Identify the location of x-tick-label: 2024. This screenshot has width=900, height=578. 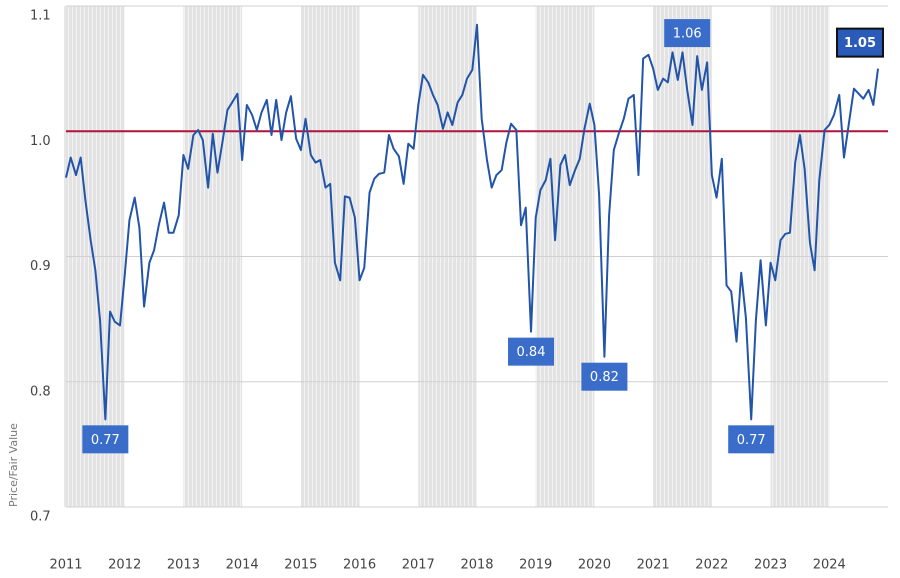
(829, 565).